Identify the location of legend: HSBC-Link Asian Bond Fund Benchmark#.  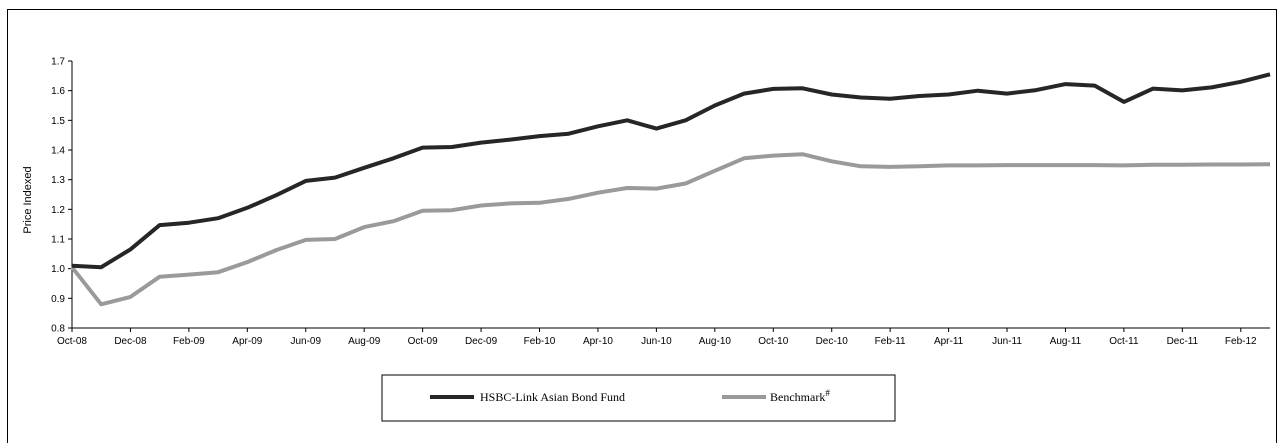
(638, 398).